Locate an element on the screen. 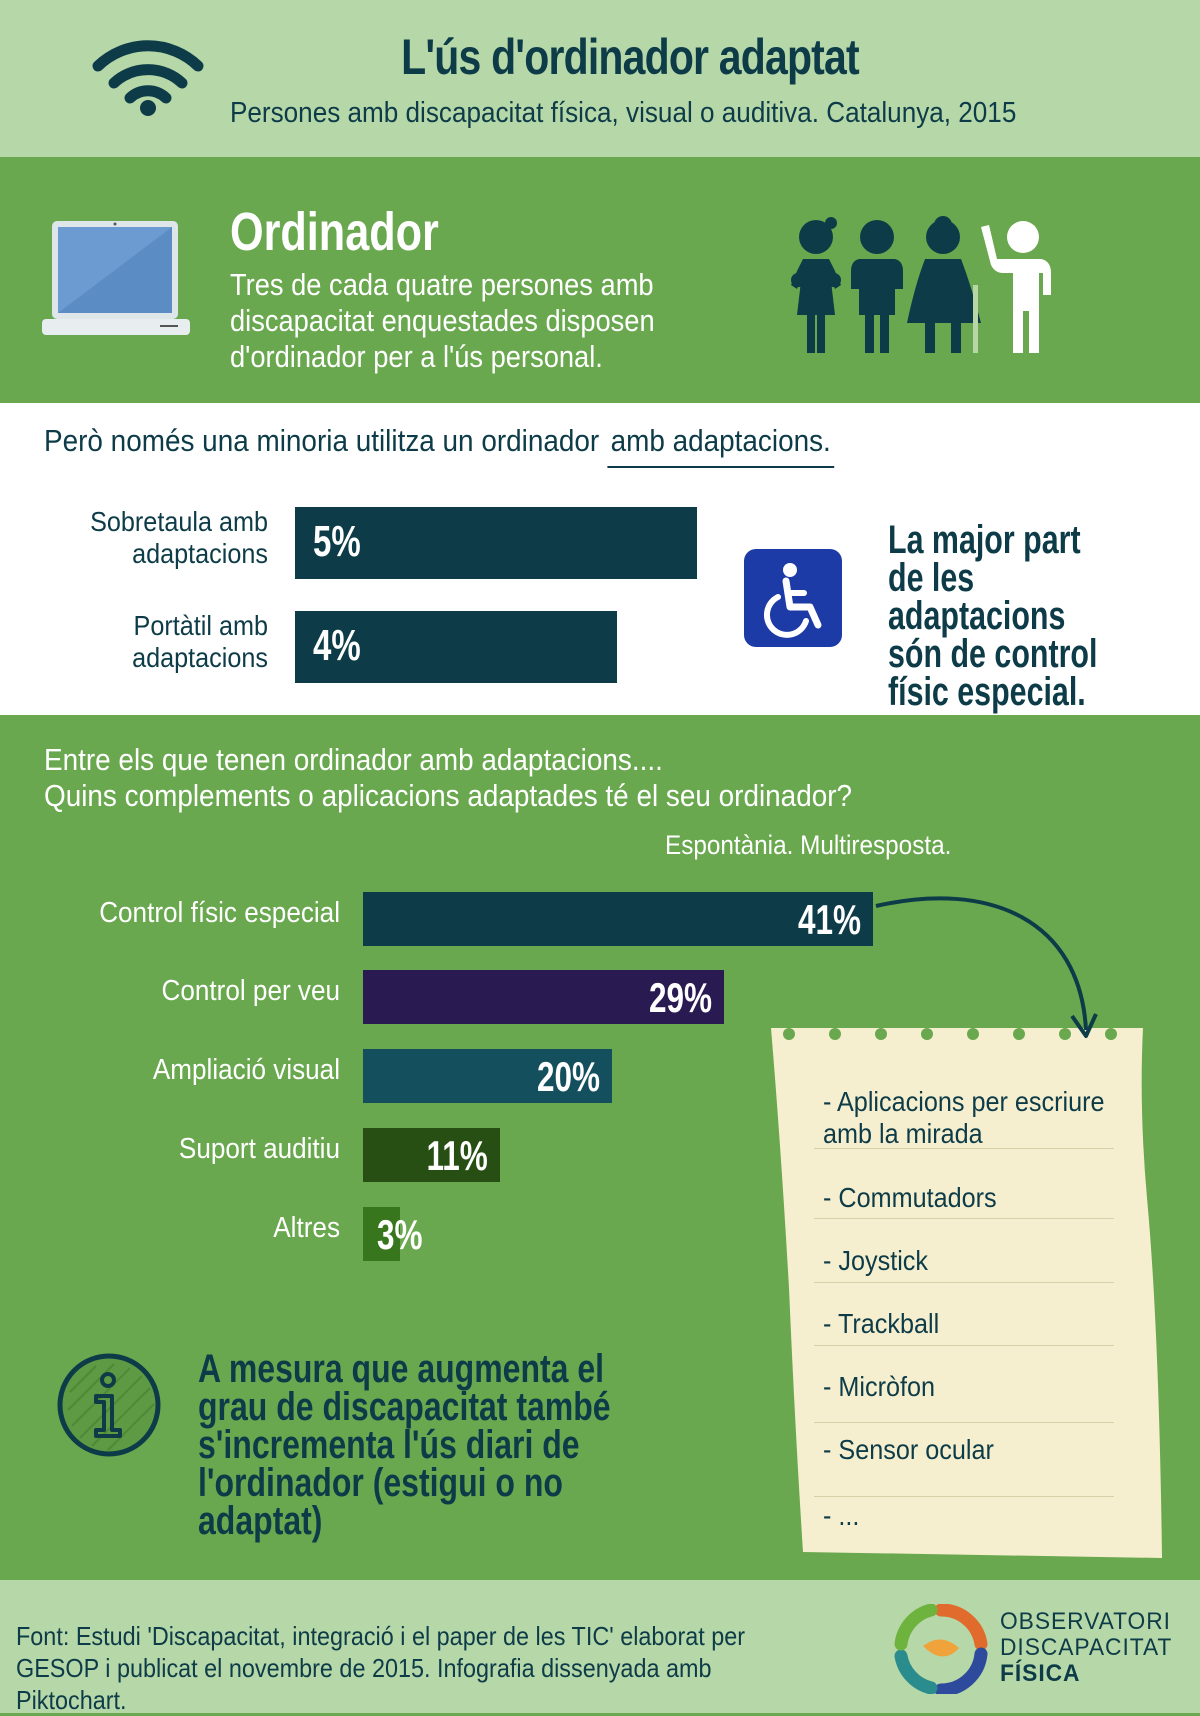  chart2-category-label-3: Suport auditiu is located at coordinates (259, 1149).